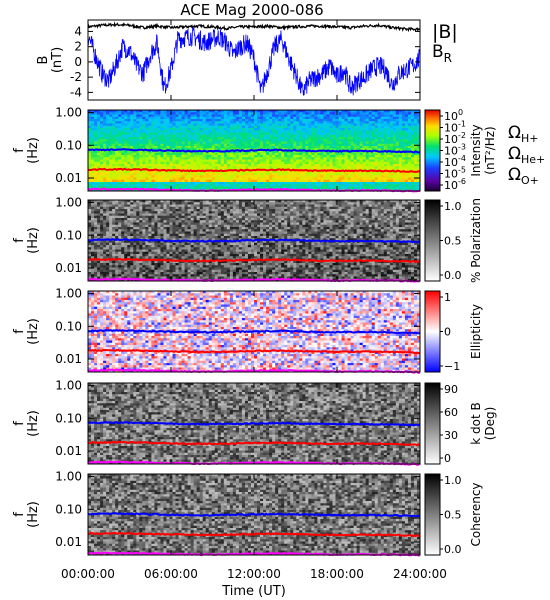 This screenshot has height=600, width=550. I want to click on figure-title: ACE Mag 2000-086, so click(251, 10).